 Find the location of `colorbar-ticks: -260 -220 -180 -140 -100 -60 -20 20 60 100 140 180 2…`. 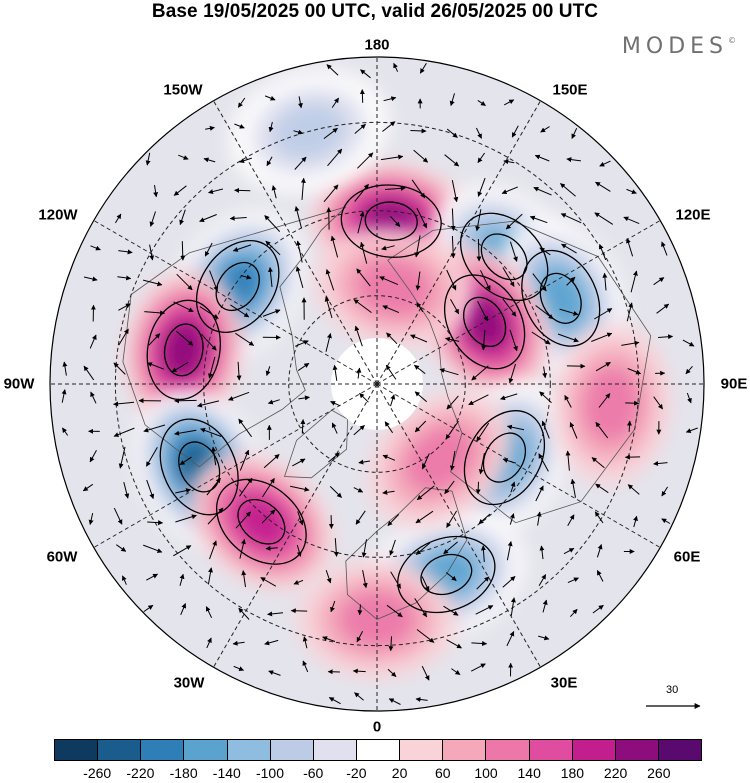

colorbar-ticks: -260 -220 -180 -140 -100 -60 -20 20 60 100 140 180 2… is located at coordinates (378, 774).